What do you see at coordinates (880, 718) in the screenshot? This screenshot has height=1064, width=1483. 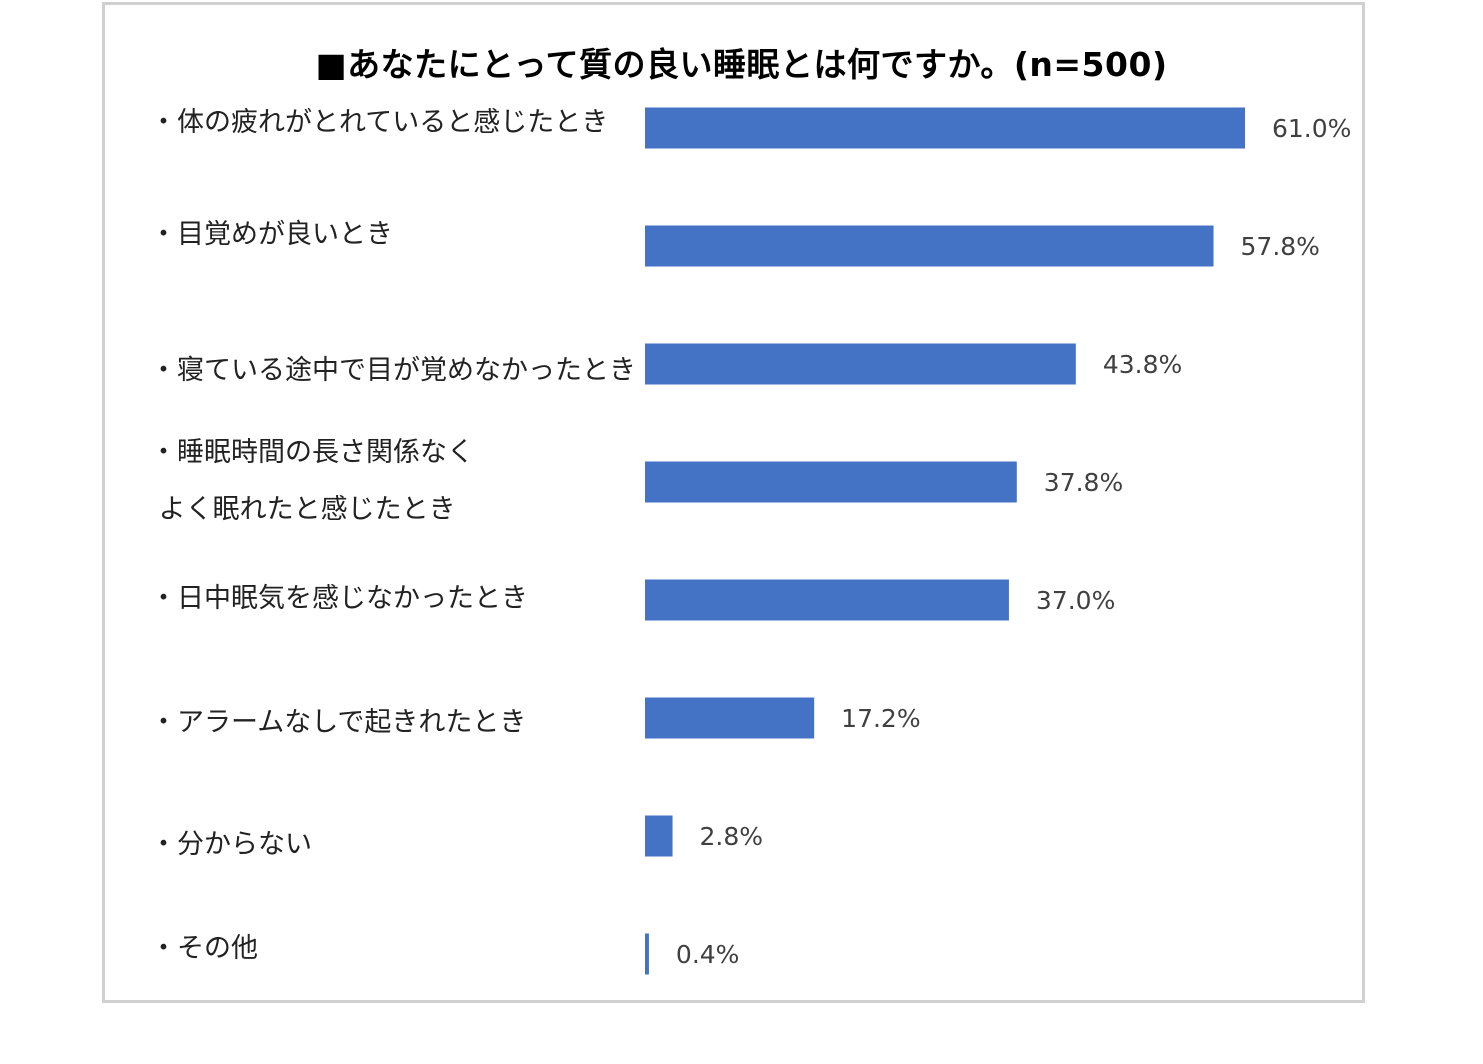 I see `value-label-5: 17.2%` at bounding box center [880, 718].